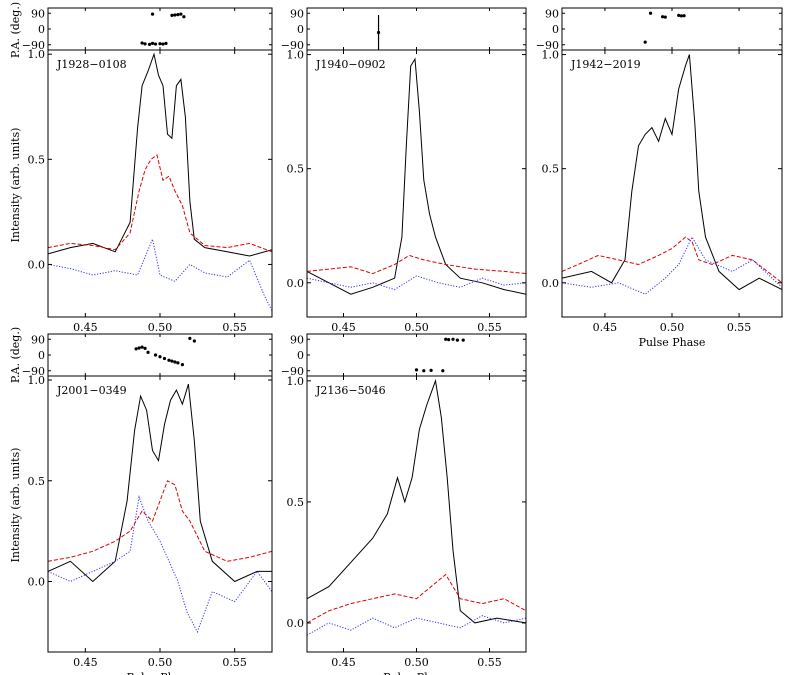 The width and height of the screenshot is (789, 675). What do you see at coordinates (91, 64) in the screenshot?
I see `pulsar-name-label: J1928−0108` at bounding box center [91, 64].